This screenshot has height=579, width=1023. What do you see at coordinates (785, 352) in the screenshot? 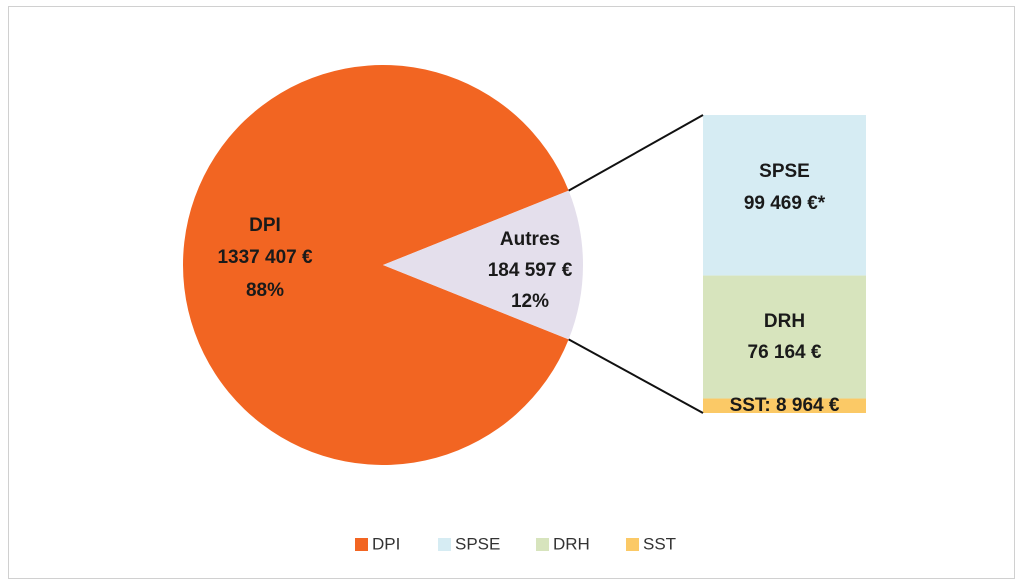
I see `segment-value: 76 164 €` at bounding box center [785, 352].